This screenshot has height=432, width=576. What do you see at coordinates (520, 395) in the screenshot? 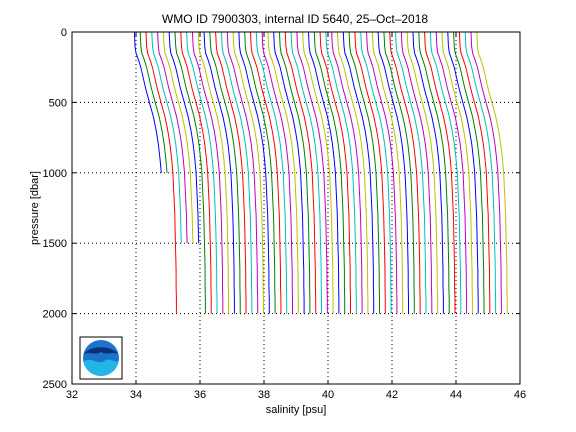
I see `x-tick-label: 46` at bounding box center [520, 395].